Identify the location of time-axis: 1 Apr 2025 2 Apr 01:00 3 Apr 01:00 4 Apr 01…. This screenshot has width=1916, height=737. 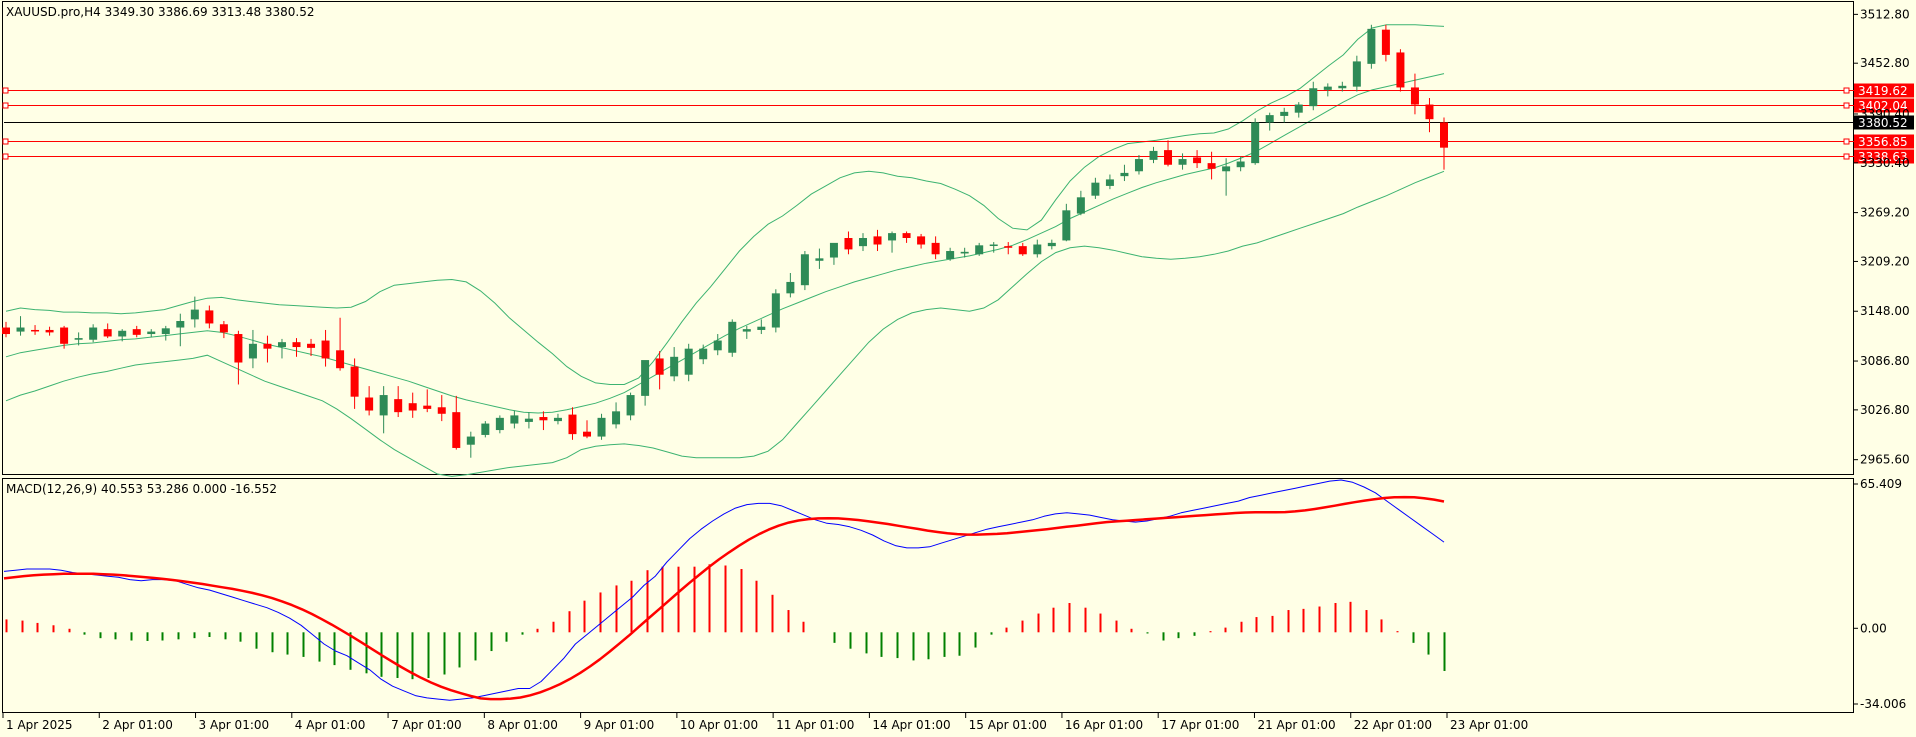
(765, 722).